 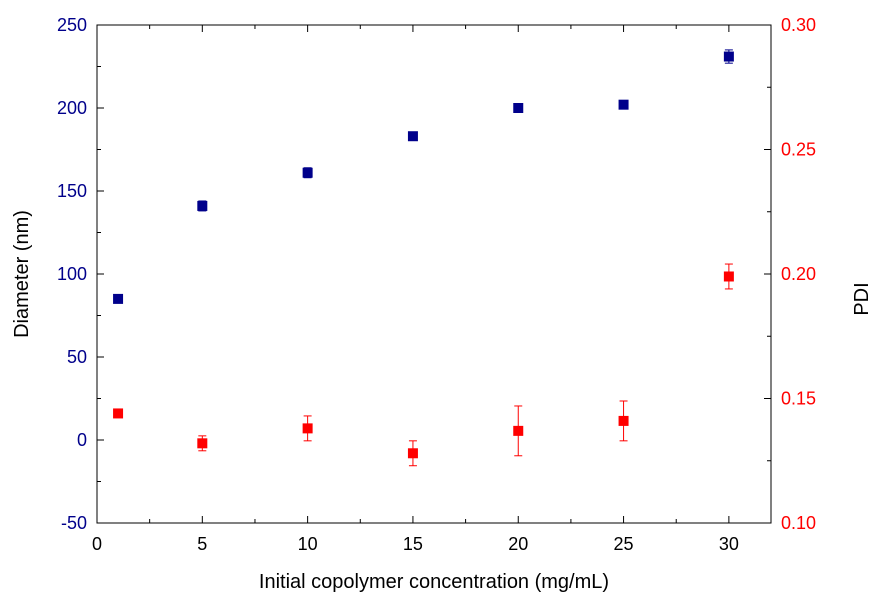 What do you see at coordinates (72, 108) in the screenshot?
I see `y-left-tick-label: 200` at bounding box center [72, 108].